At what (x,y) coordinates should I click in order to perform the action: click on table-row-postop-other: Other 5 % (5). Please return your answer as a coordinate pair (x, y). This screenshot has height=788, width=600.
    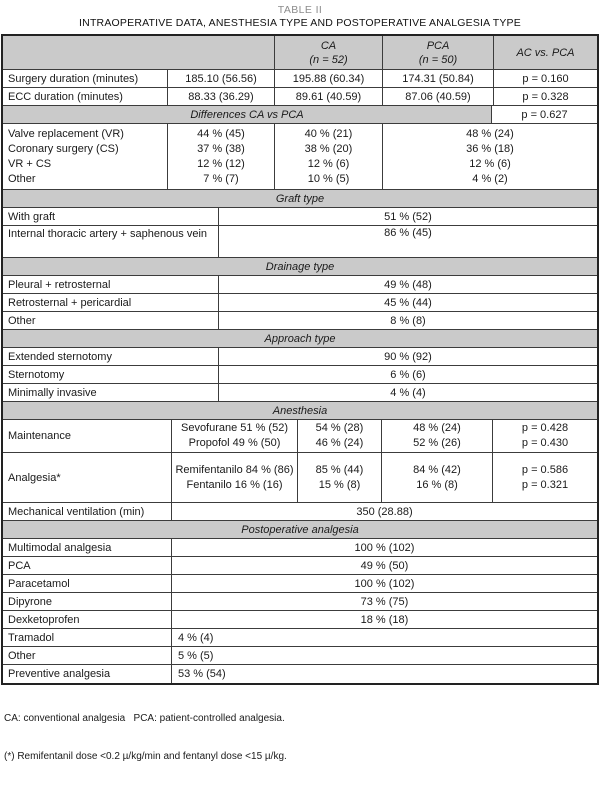
    Looking at the image, I should click on (300, 656).